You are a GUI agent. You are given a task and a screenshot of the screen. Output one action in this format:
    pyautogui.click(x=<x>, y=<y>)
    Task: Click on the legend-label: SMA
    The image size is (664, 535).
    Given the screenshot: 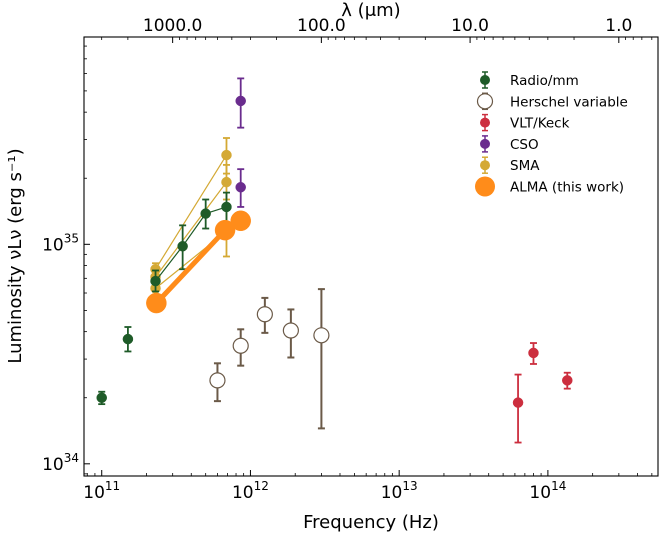 What is the action you would take?
    pyautogui.click(x=525, y=166)
    